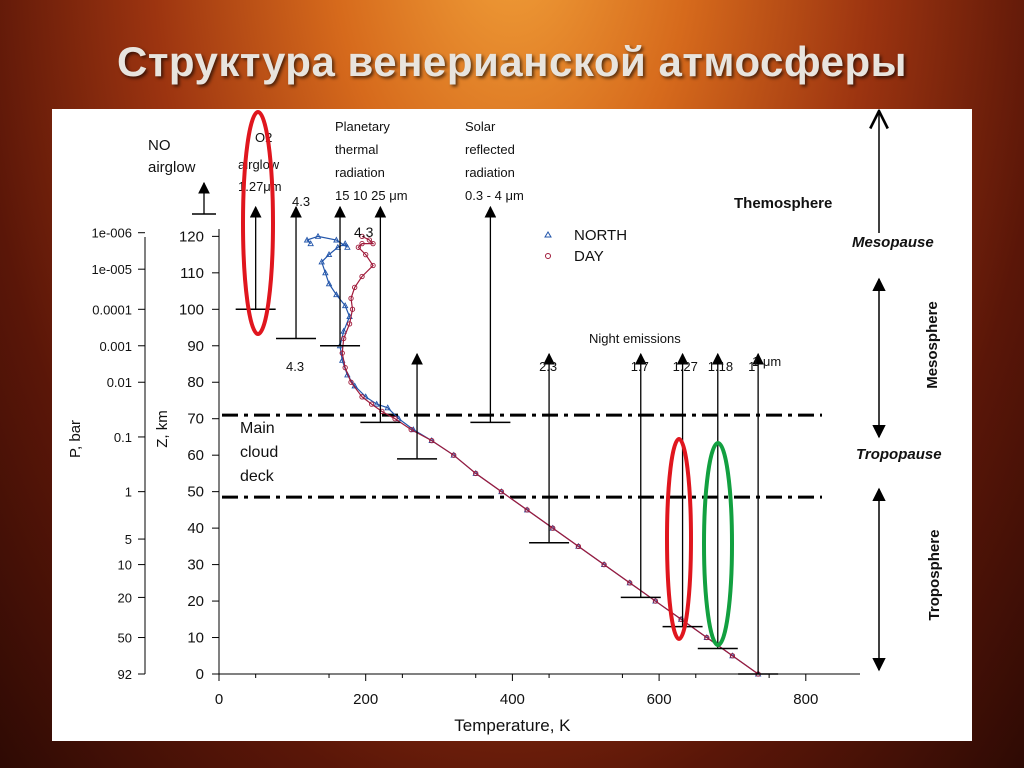  What do you see at coordinates (191, 309) in the screenshot?
I see `y-tick-label: 100` at bounding box center [191, 309].